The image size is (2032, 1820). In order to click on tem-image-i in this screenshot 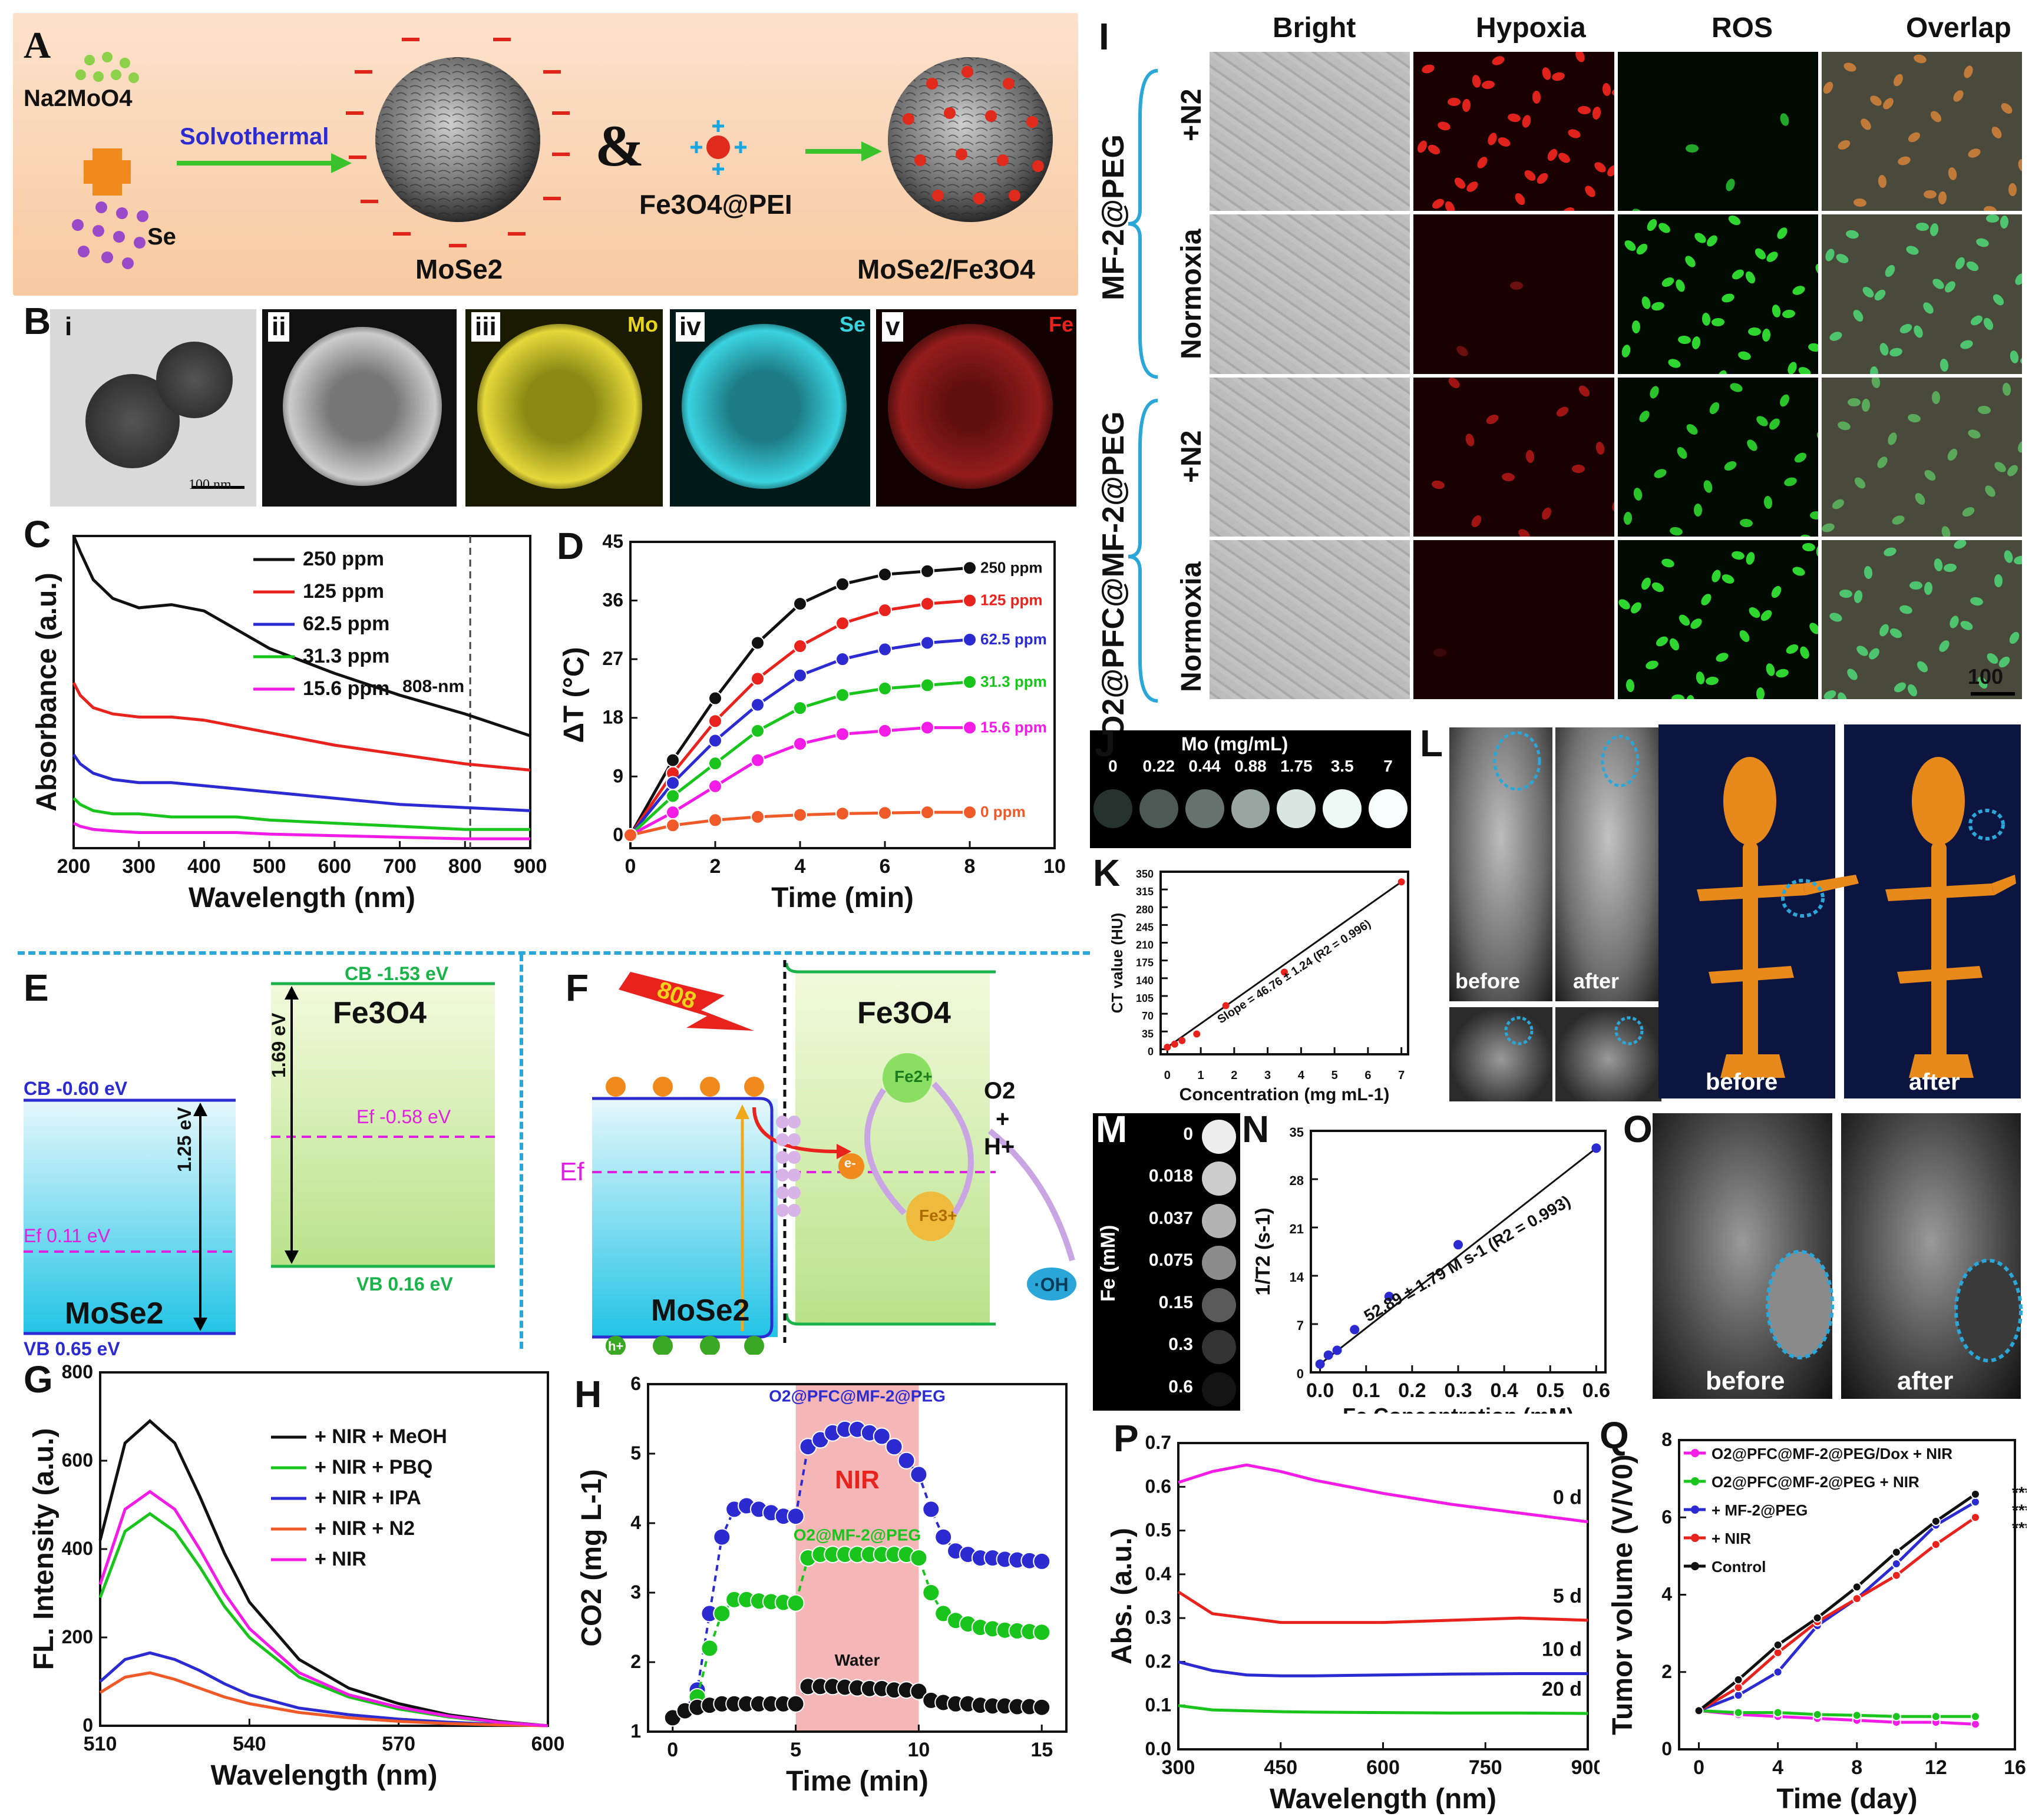, I will do `click(153, 408)`.